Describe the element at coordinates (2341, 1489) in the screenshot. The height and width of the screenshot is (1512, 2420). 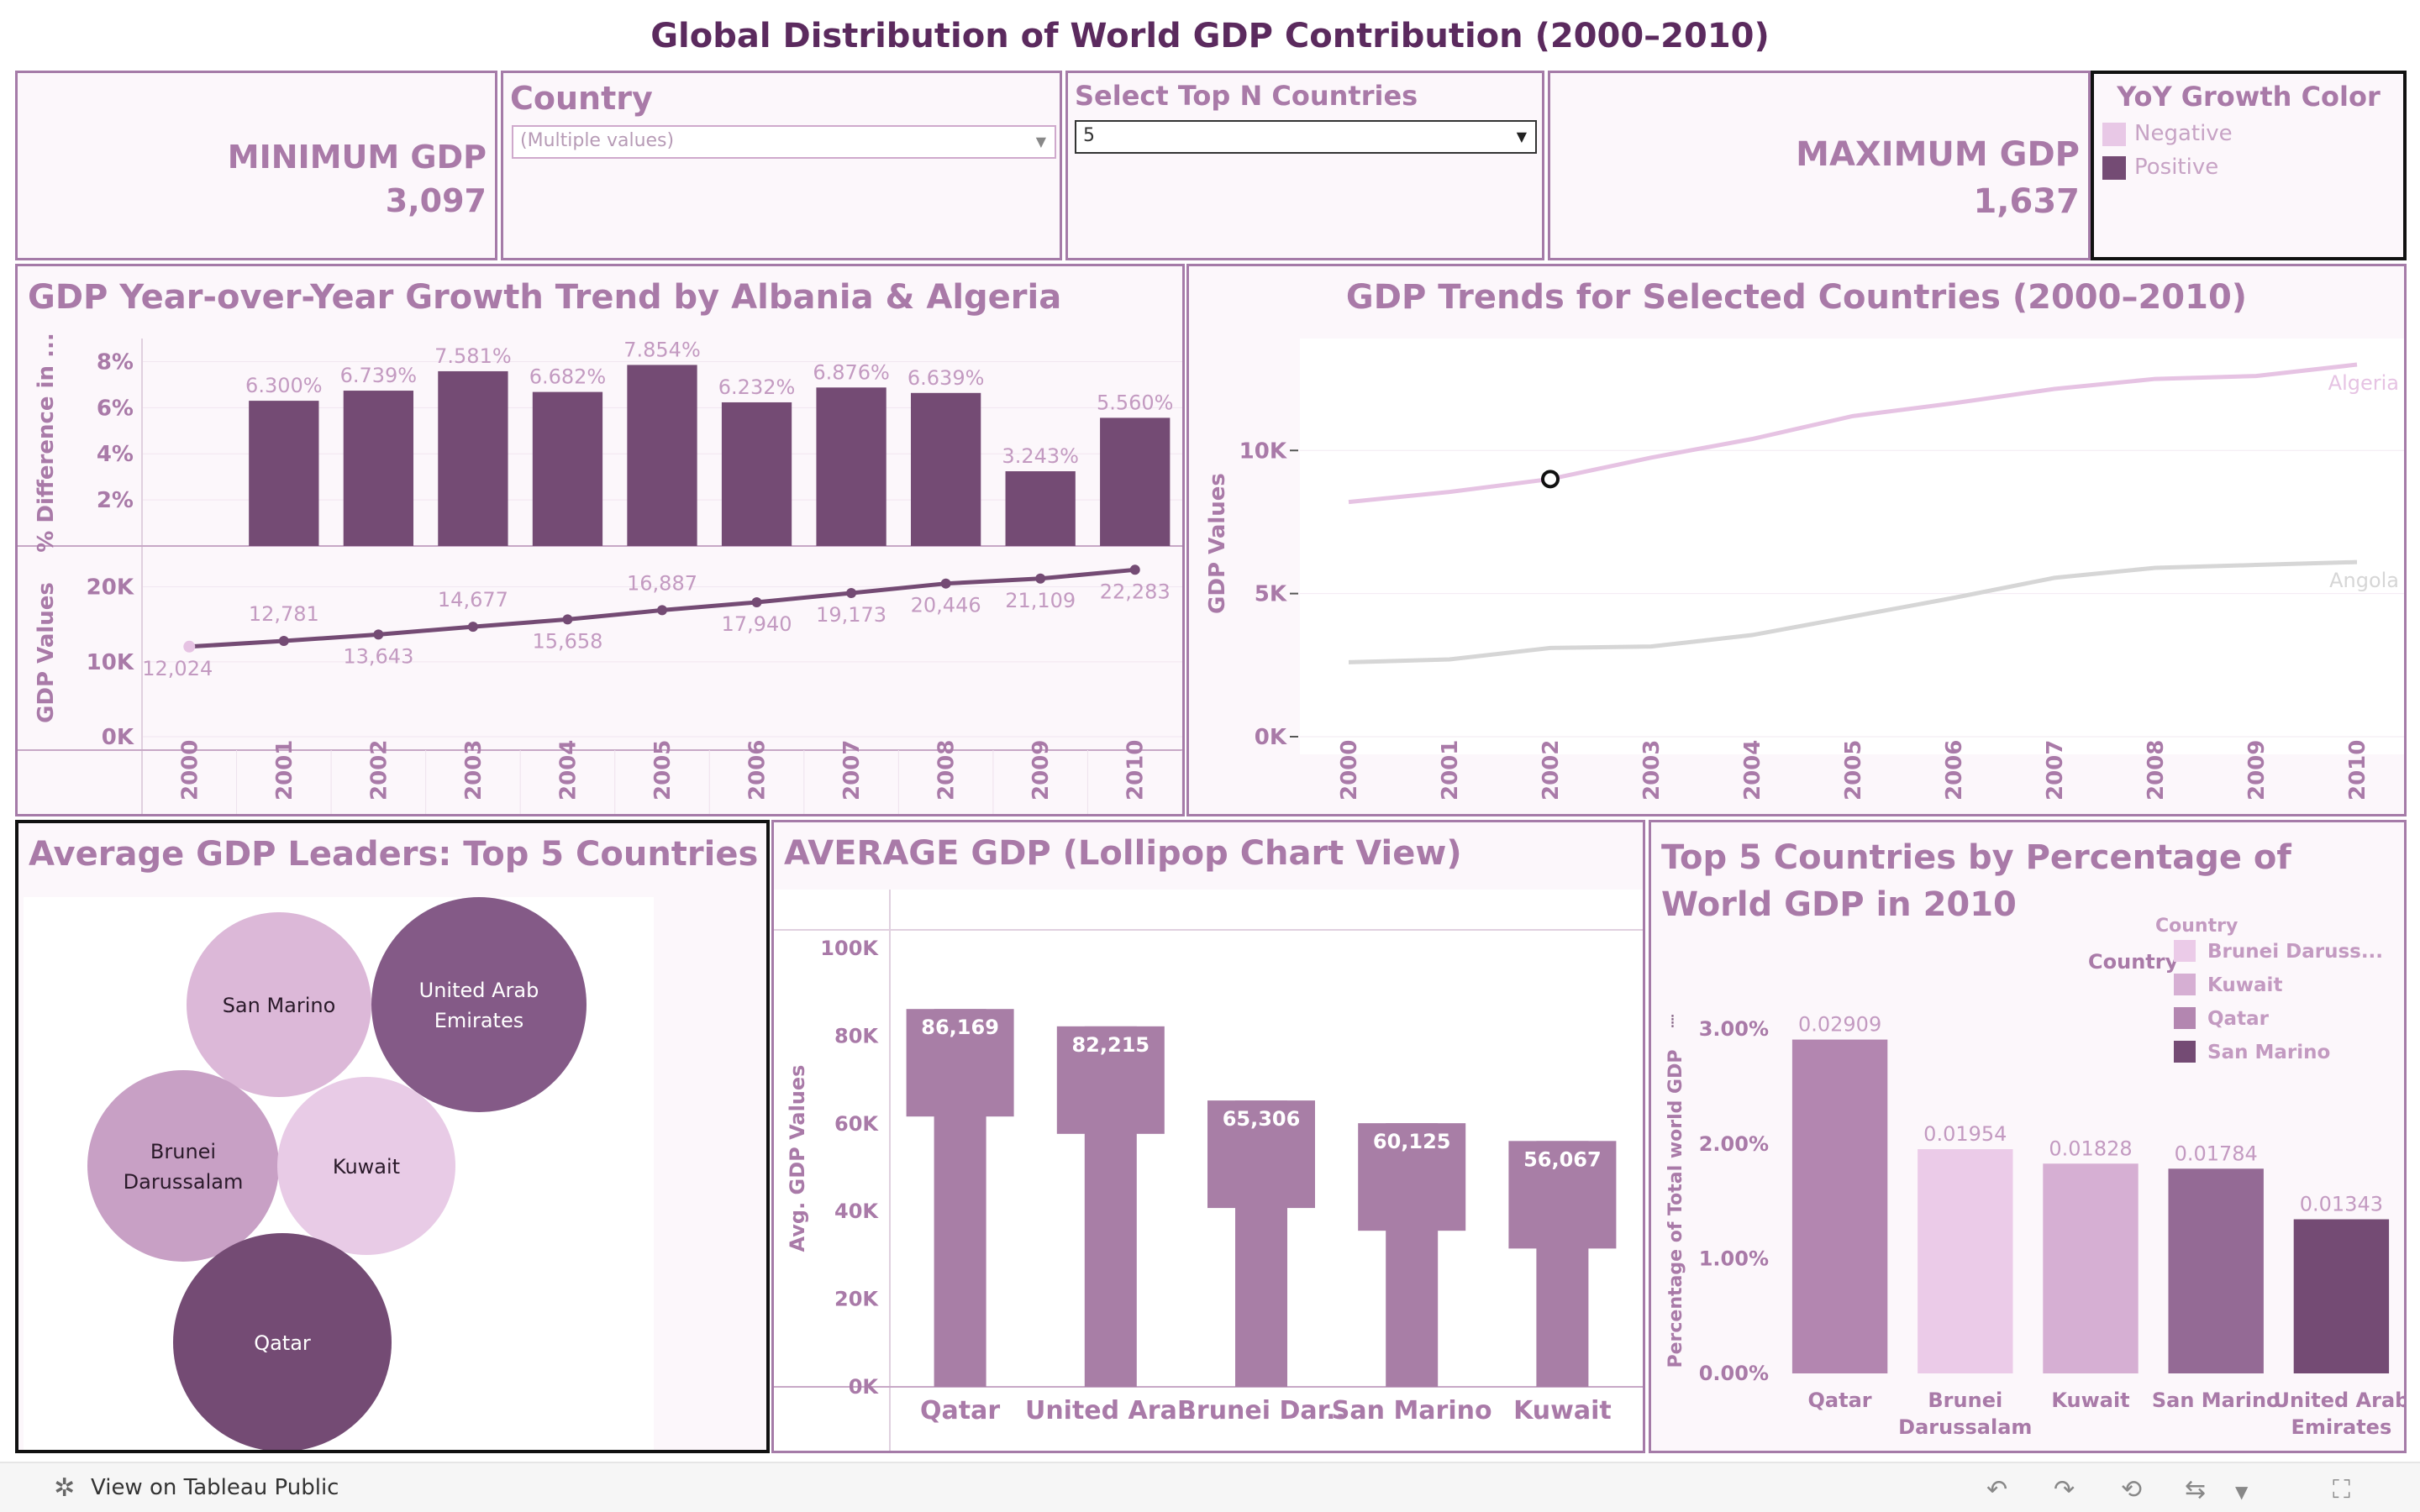
I see `fullscreen-icon: ⛶` at that location.